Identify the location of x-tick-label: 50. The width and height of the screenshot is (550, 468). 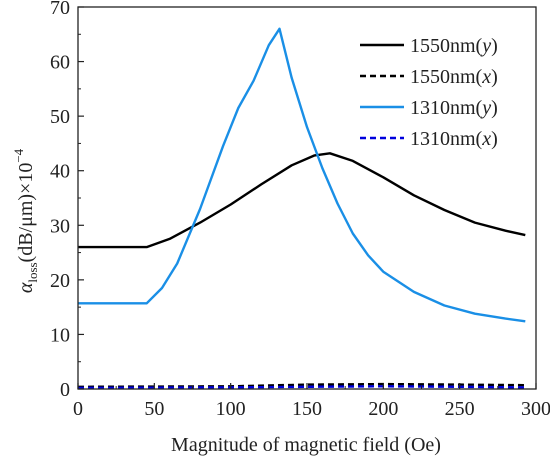
(154, 409).